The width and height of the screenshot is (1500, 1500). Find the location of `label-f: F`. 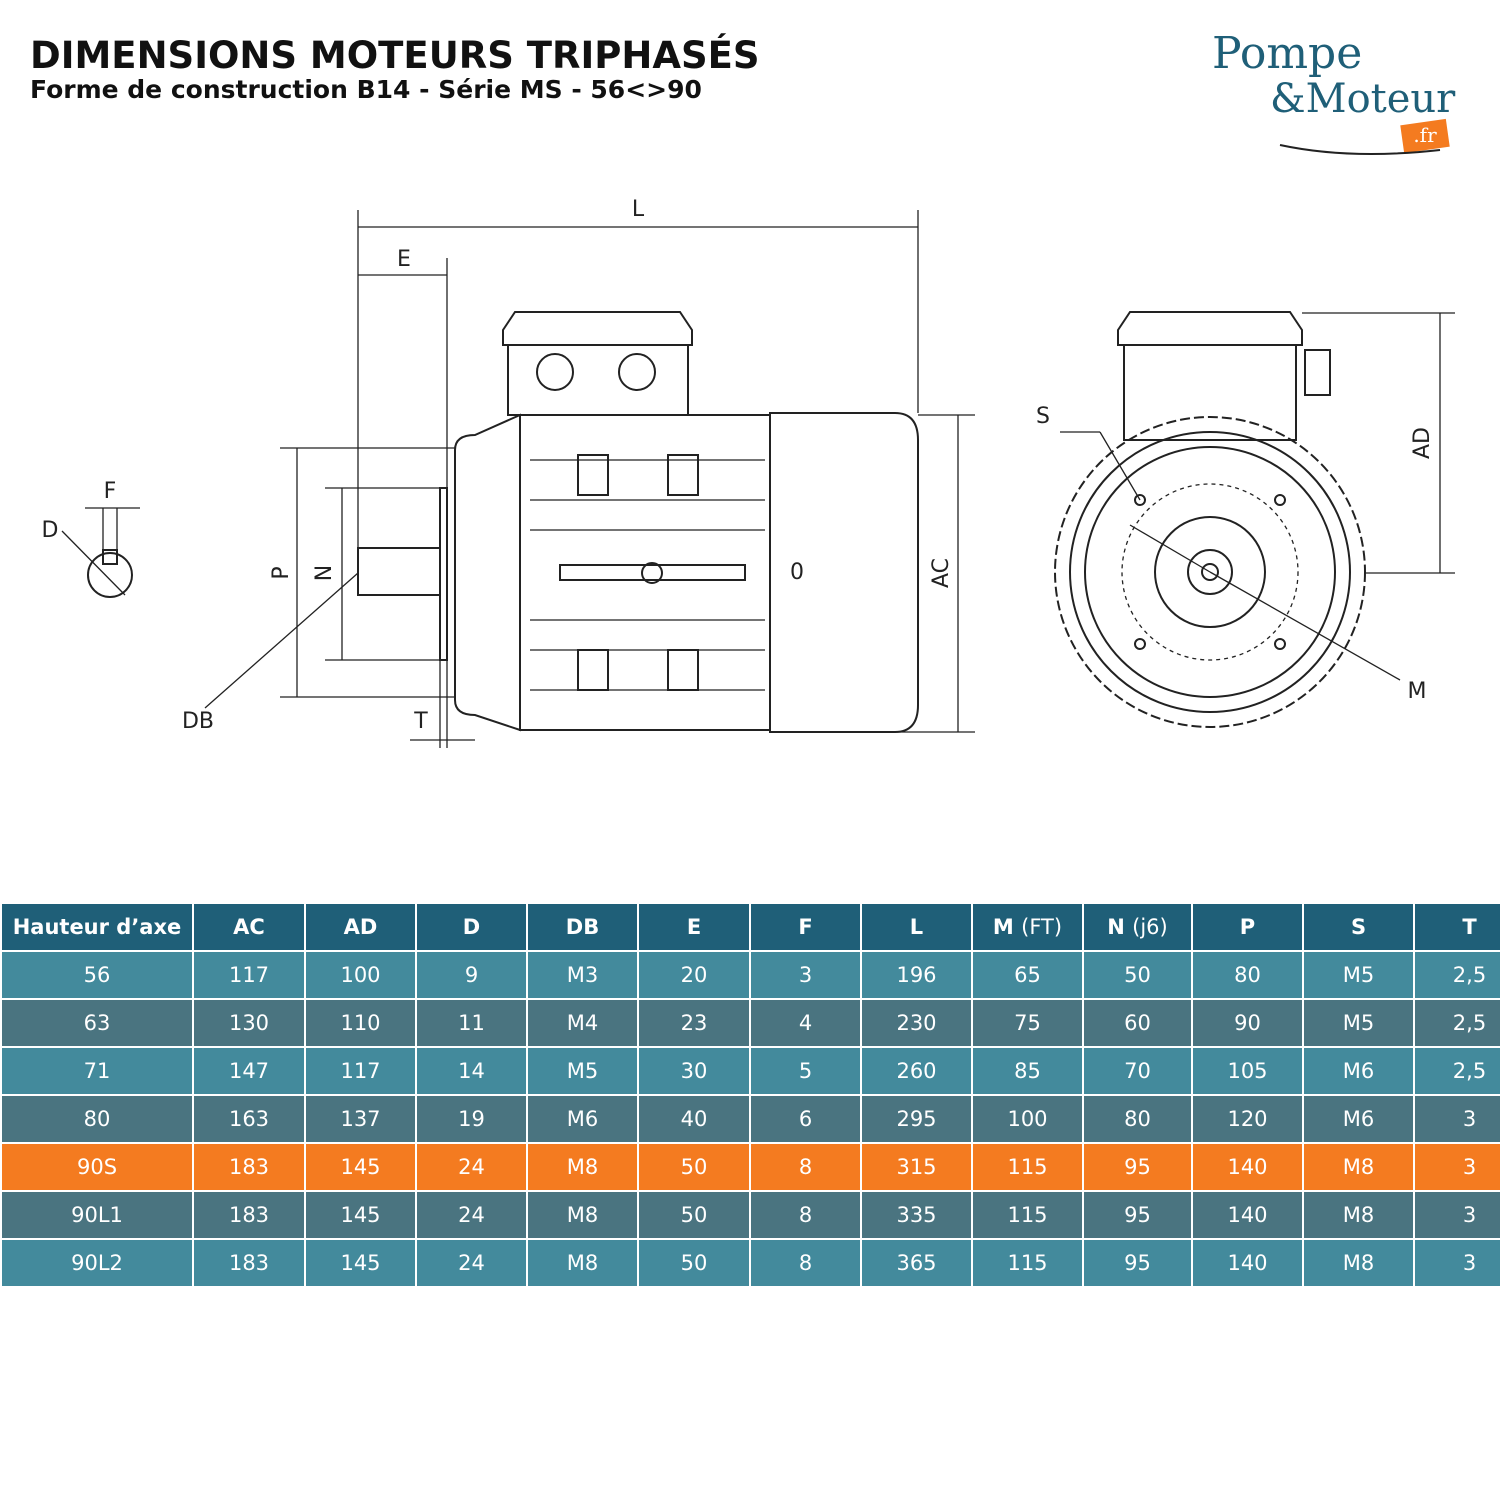

label-f: F is located at coordinates (110, 491).